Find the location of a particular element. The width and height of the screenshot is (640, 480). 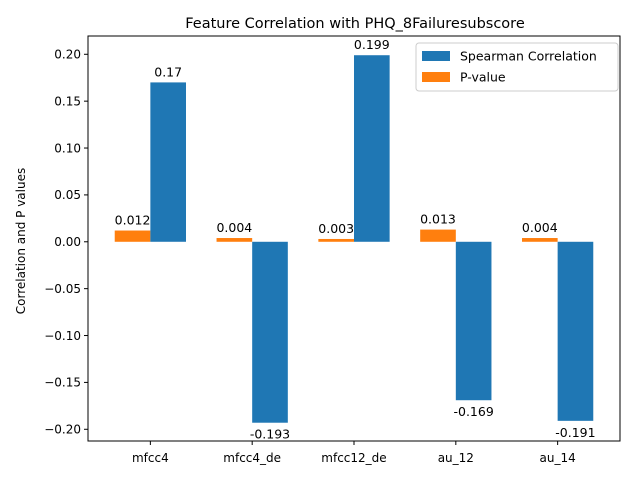

legend-label: P-value is located at coordinates (483, 77).